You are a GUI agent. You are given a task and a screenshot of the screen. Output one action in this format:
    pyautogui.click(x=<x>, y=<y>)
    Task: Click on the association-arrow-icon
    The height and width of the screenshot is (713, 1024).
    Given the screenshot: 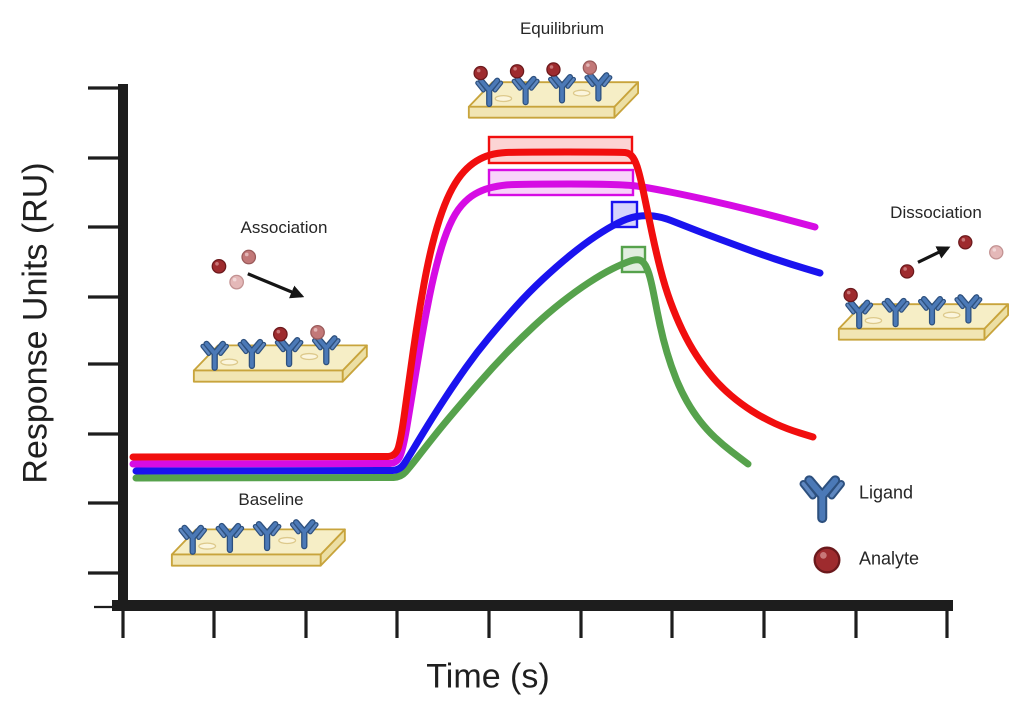 What is the action you would take?
    pyautogui.click(x=276, y=285)
    